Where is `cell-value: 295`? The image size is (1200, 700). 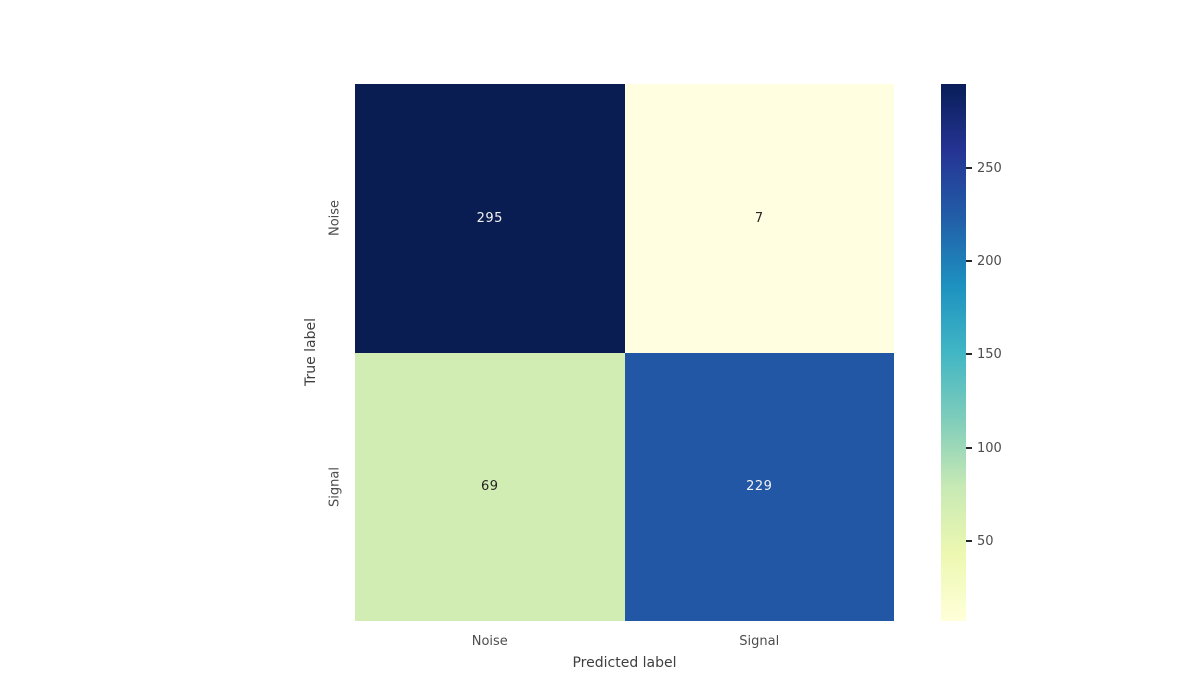
cell-value: 295 is located at coordinates (489, 218).